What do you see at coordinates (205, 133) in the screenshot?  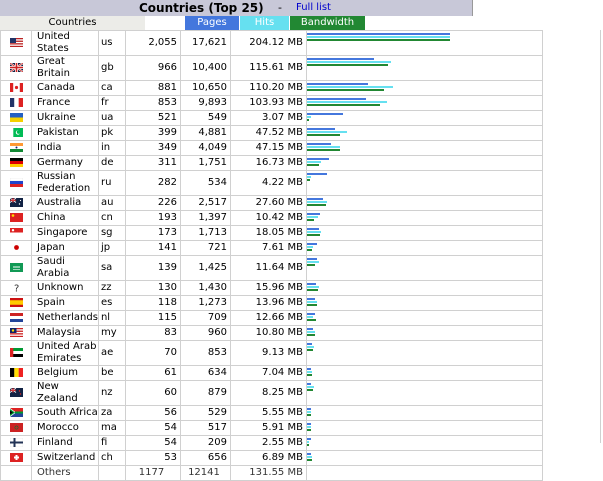 I see `hits-value: 4,881` at bounding box center [205, 133].